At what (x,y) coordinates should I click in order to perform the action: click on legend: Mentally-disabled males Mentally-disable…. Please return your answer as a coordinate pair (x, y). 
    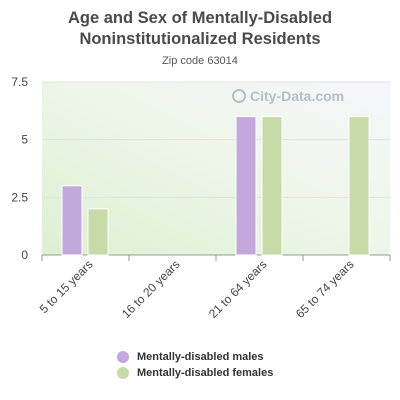
    Looking at the image, I should click on (195, 365).